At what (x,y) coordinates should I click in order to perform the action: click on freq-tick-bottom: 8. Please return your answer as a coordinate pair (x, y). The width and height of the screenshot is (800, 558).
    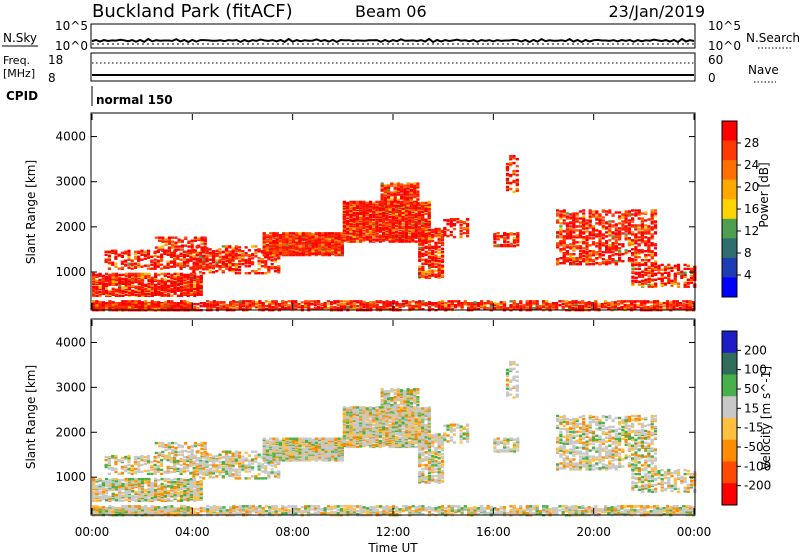
    Looking at the image, I should click on (52, 78).